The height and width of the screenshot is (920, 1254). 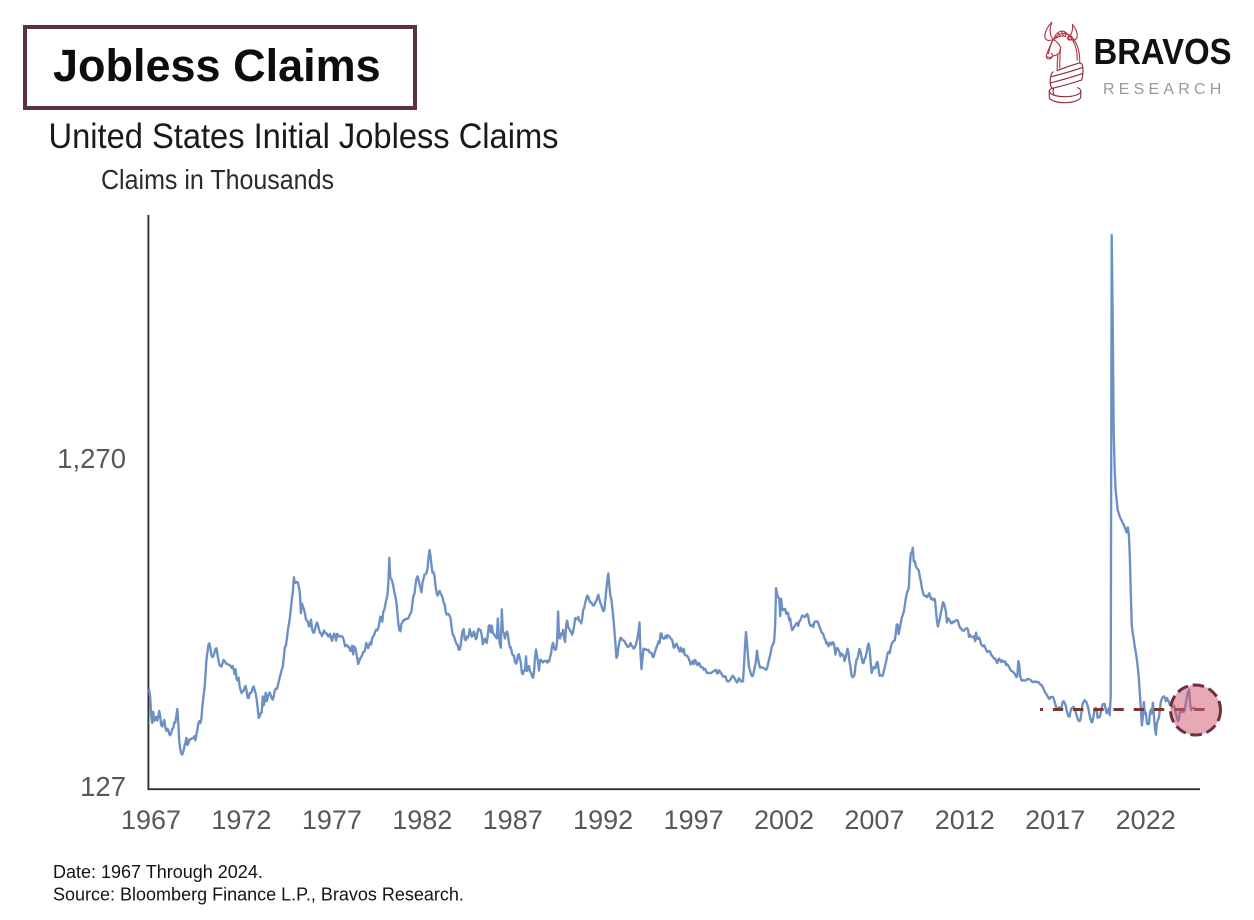 I want to click on svg-text: RESEARCH, so click(x=1164, y=89).